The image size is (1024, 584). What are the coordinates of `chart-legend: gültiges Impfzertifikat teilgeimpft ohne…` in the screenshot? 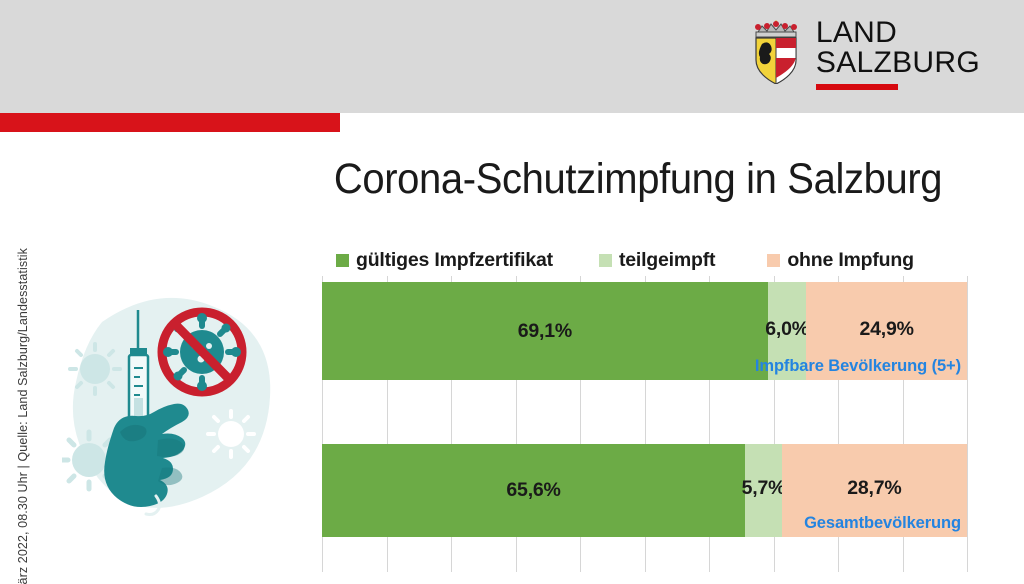 It's located at (644, 260).